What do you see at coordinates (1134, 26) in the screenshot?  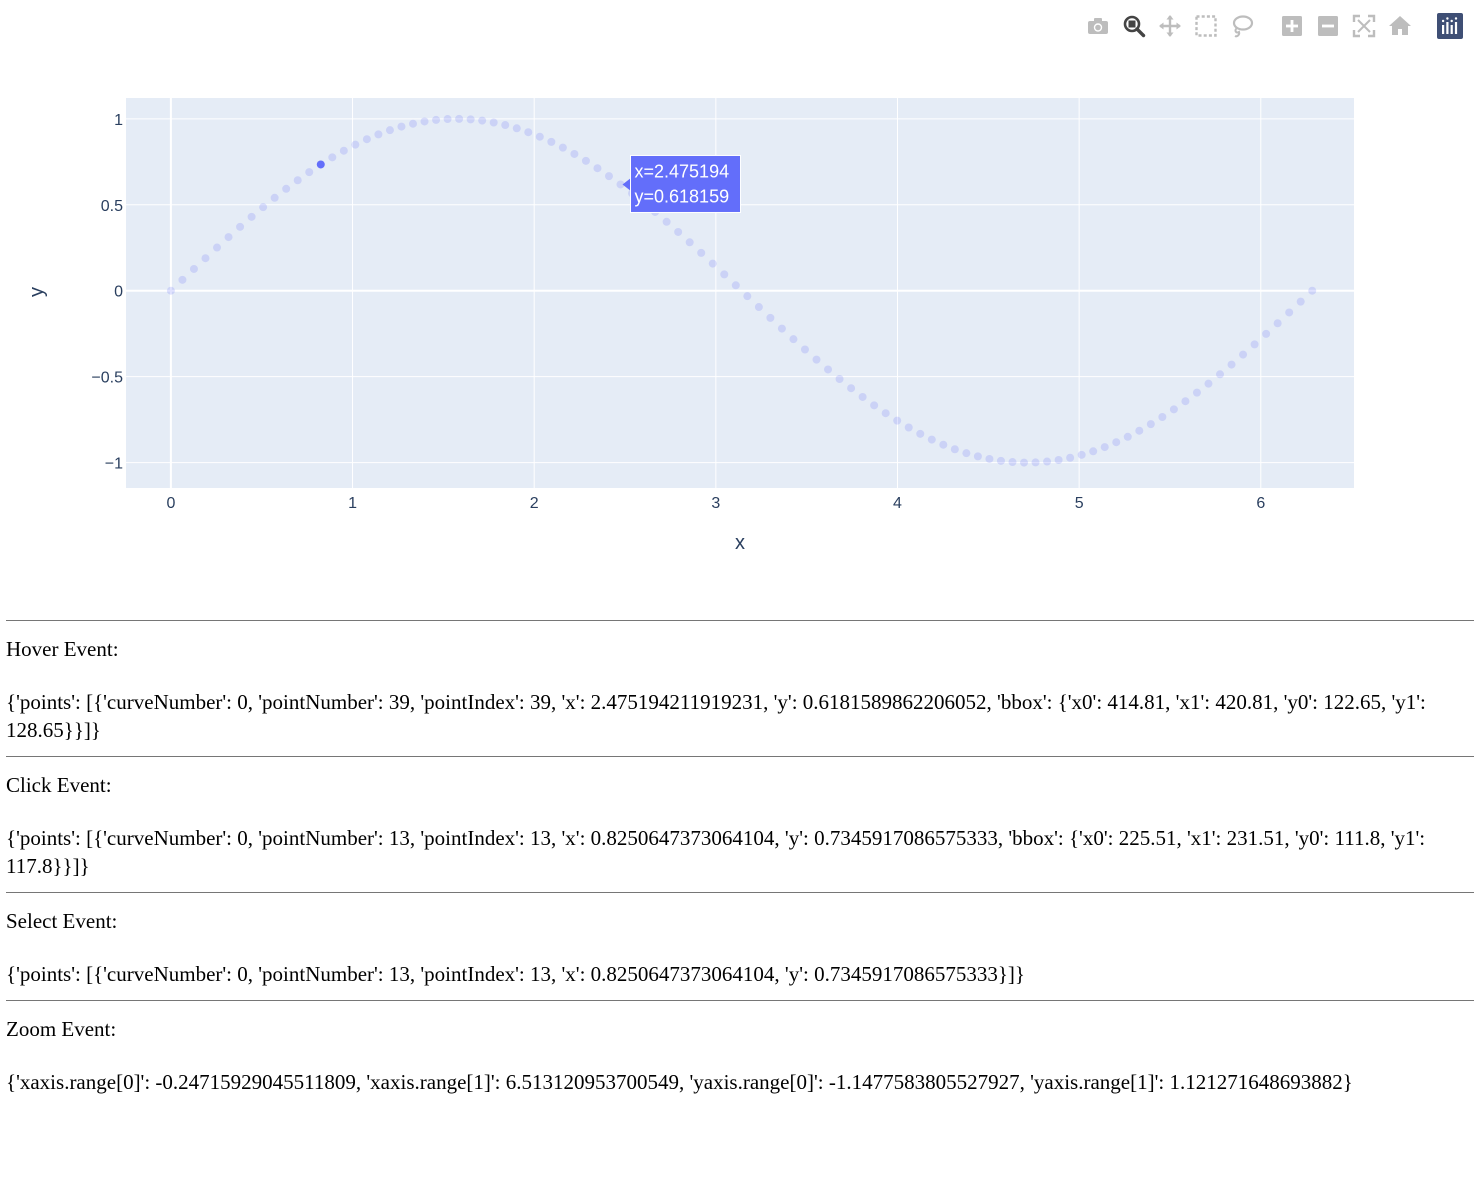 I see `zoom-button` at bounding box center [1134, 26].